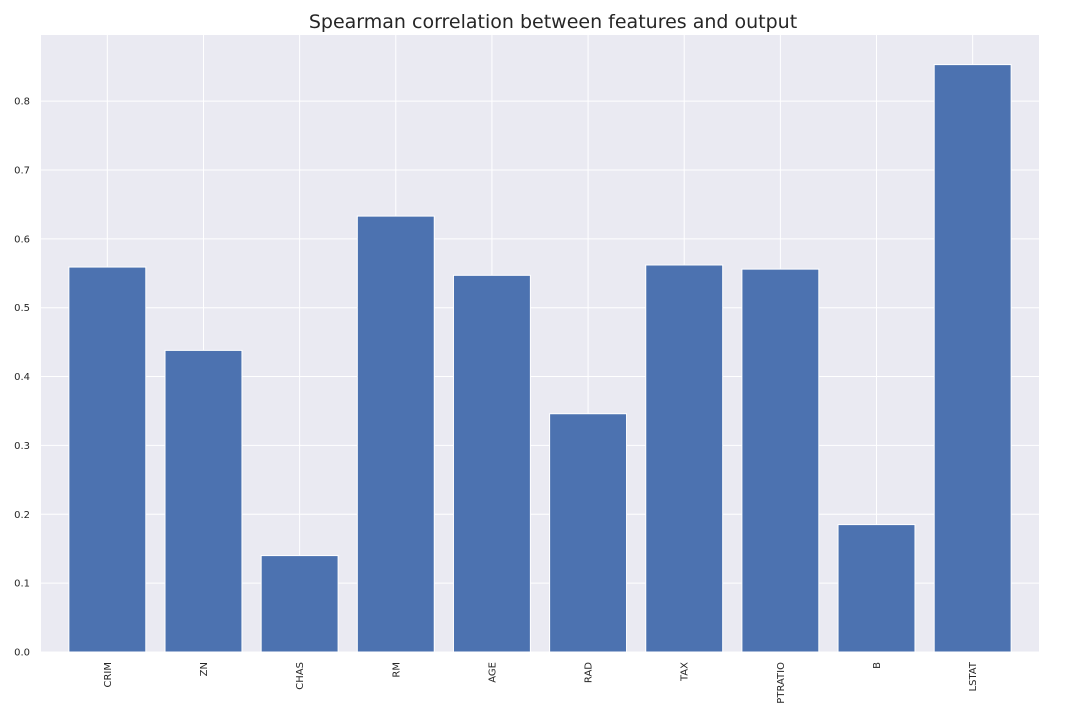 The image size is (1080, 720). I want to click on y-tick-label: 0.7, so click(22, 170).